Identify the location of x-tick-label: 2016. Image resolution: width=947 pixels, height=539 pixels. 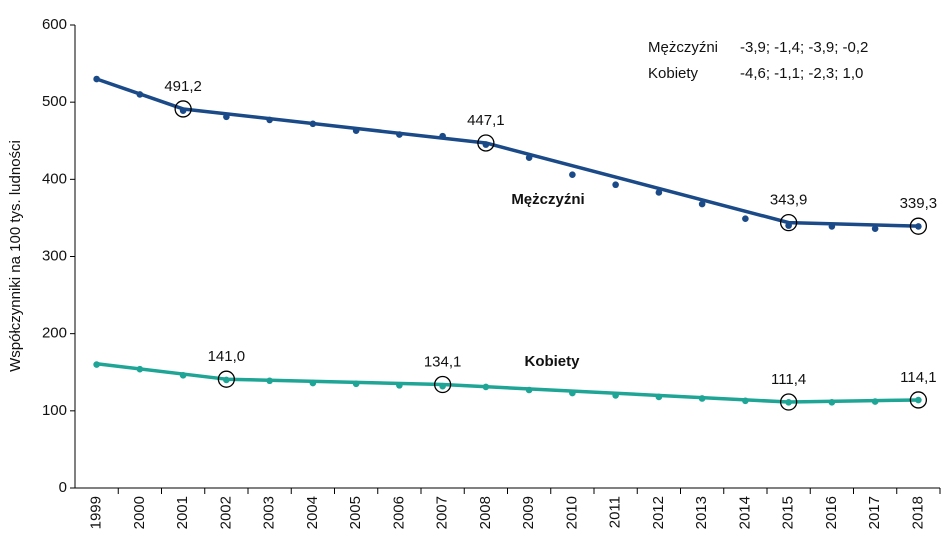
(831, 512).